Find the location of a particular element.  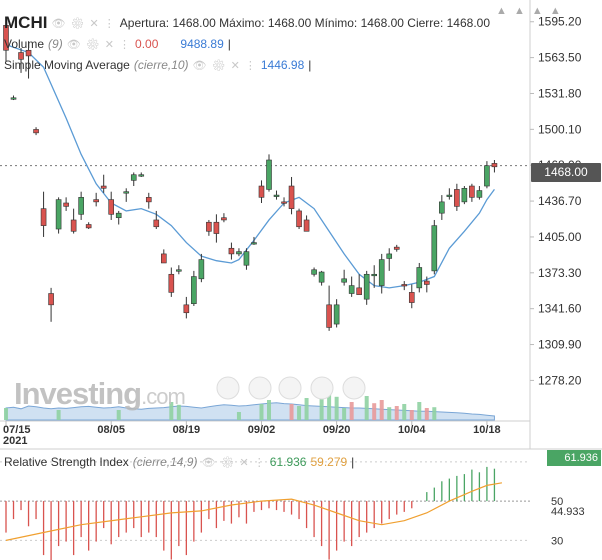

volume-label: Volume is located at coordinates (24, 44).